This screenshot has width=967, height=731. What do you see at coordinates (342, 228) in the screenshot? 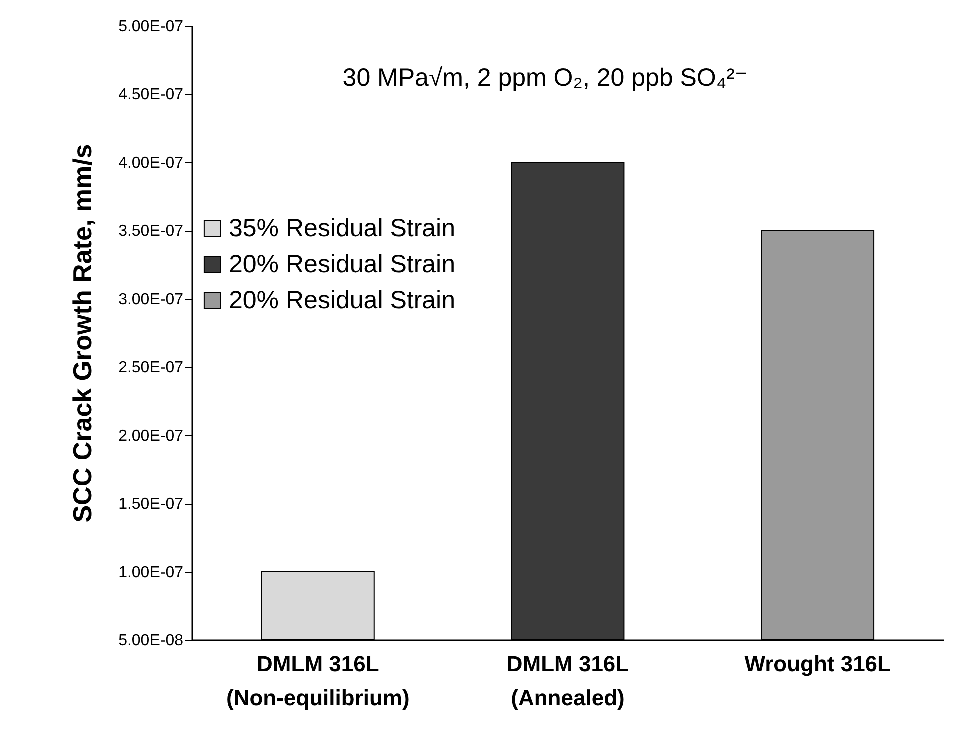
I see `legend-label: 35% Residual Strain` at bounding box center [342, 228].